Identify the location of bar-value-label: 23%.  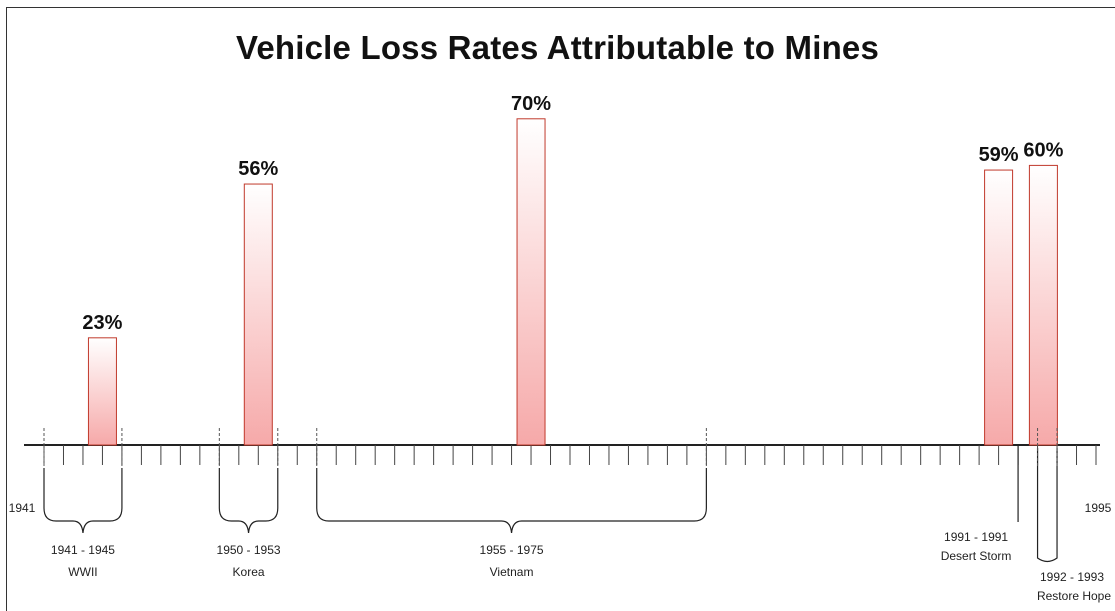
(102, 323).